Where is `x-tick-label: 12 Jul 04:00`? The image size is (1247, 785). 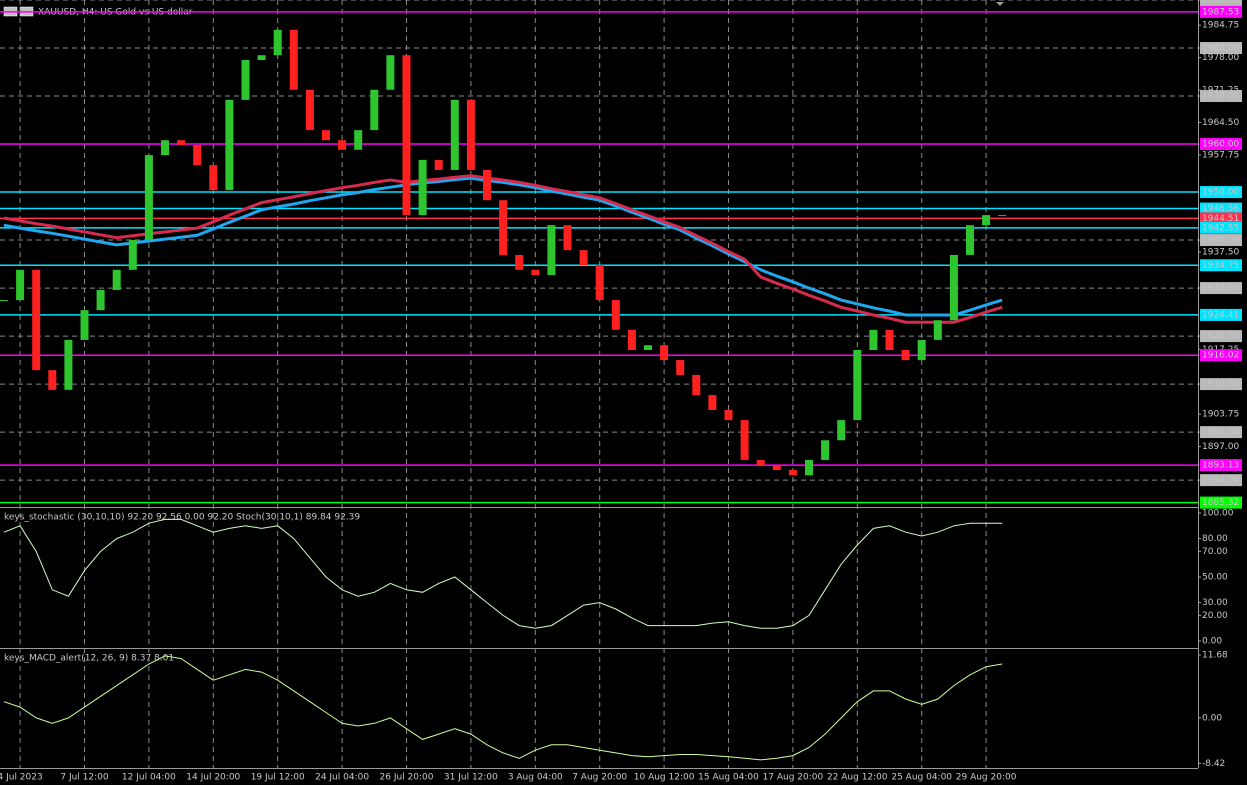 x-tick-label: 12 Jul 04:00 is located at coordinates (149, 778).